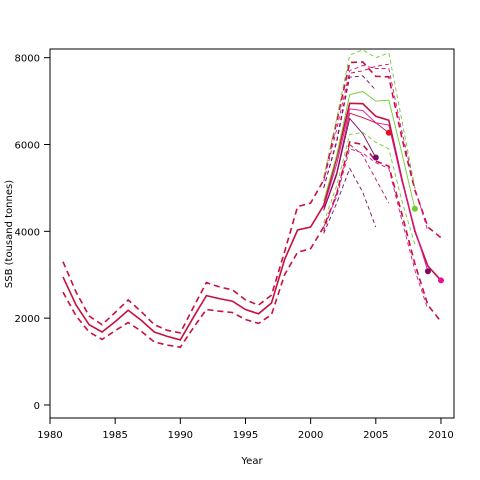 This screenshot has height=480, width=480. Describe the element at coordinates (180, 435) in the screenshot. I see `x-tick-label: 1990` at that location.